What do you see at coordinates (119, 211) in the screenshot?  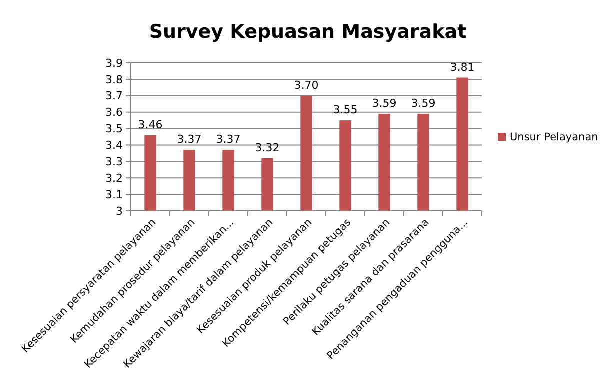 I see `y-tick-label: 3` at bounding box center [119, 211].